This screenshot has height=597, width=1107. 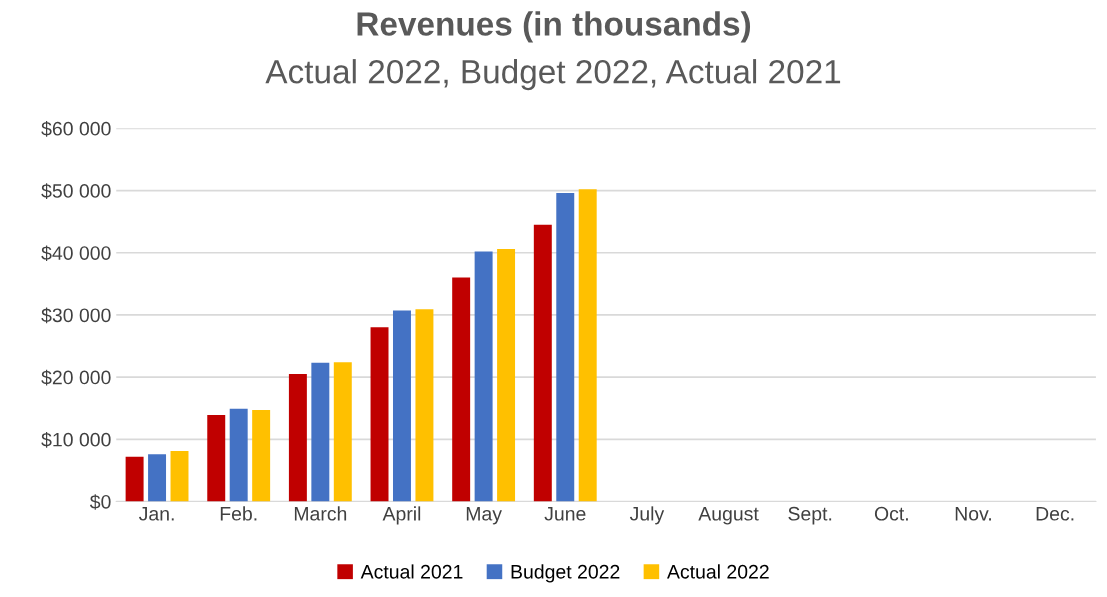 I want to click on x-tick-label: May, so click(x=484, y=516).